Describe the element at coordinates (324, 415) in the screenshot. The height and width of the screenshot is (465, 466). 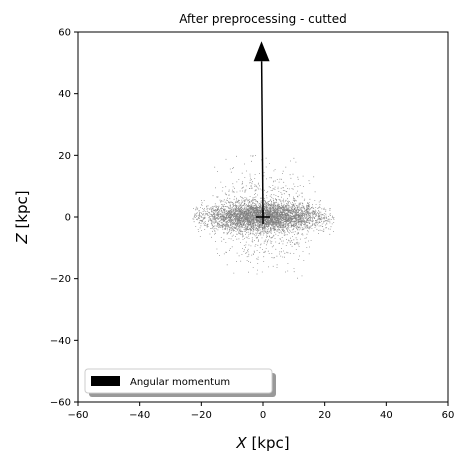
I see `x-tick-label: 20` at that location.